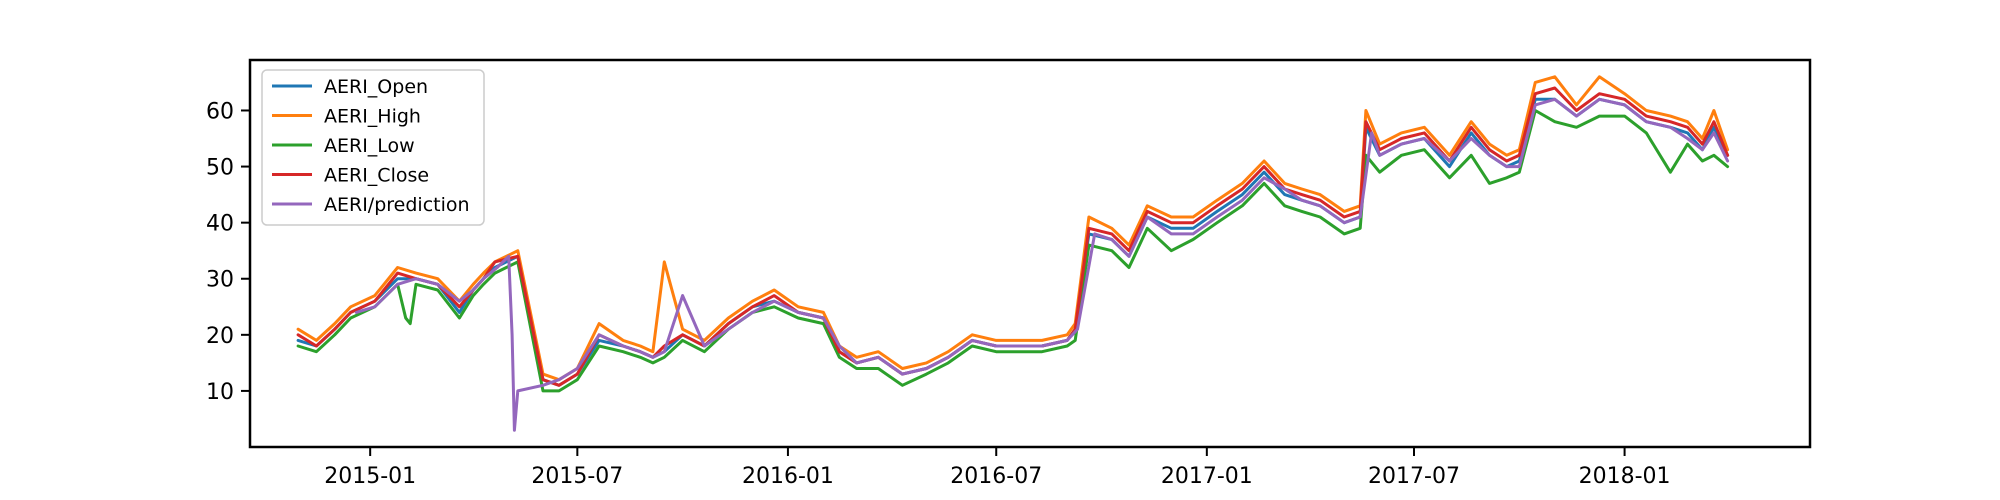 The height and width of the screenshot is (500, 2000). I want to click on y-axis: 10 20 30 40 50 60, so click(228, 252).